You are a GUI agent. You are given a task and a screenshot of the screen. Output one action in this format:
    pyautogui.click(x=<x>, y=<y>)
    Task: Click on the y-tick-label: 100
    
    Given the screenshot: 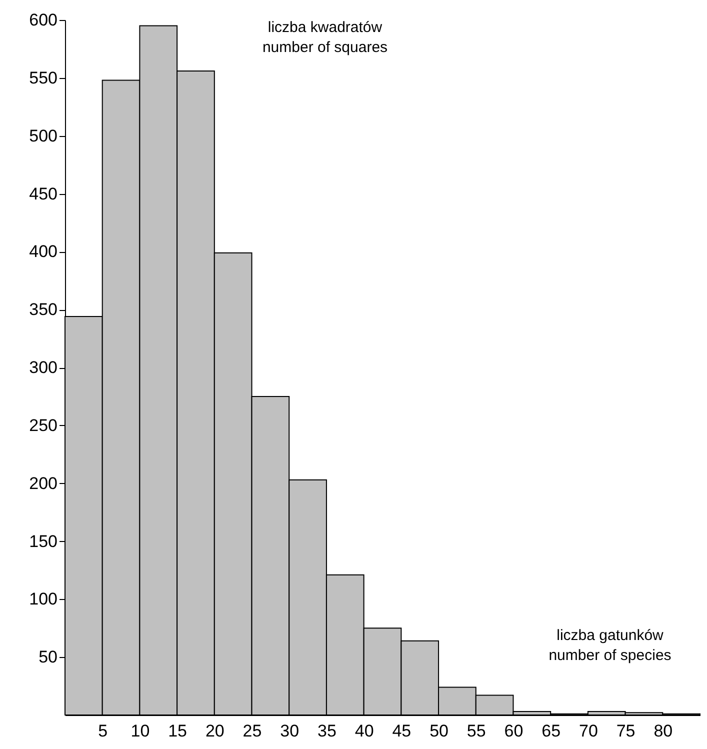 What is the action you would take?
    pyautogui.click(x=43, y=599)
    